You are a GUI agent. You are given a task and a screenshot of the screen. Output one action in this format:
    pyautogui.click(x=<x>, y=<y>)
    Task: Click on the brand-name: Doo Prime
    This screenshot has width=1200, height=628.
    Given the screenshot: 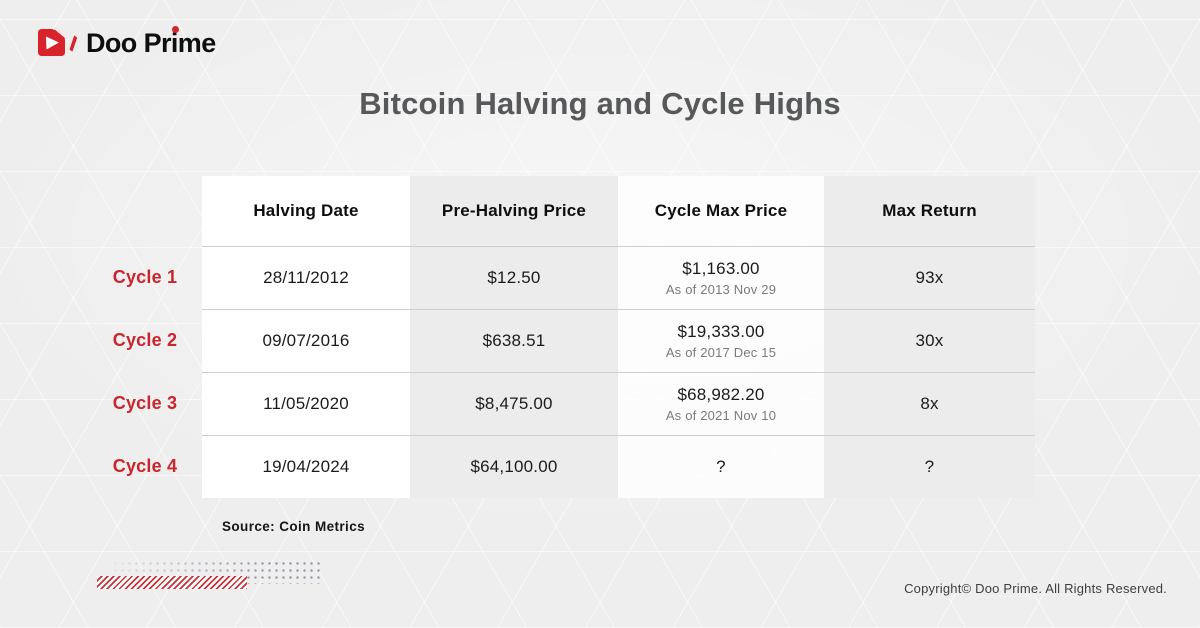 What is the action you would take?
    pyautogui.click(x=151, y=41)
    